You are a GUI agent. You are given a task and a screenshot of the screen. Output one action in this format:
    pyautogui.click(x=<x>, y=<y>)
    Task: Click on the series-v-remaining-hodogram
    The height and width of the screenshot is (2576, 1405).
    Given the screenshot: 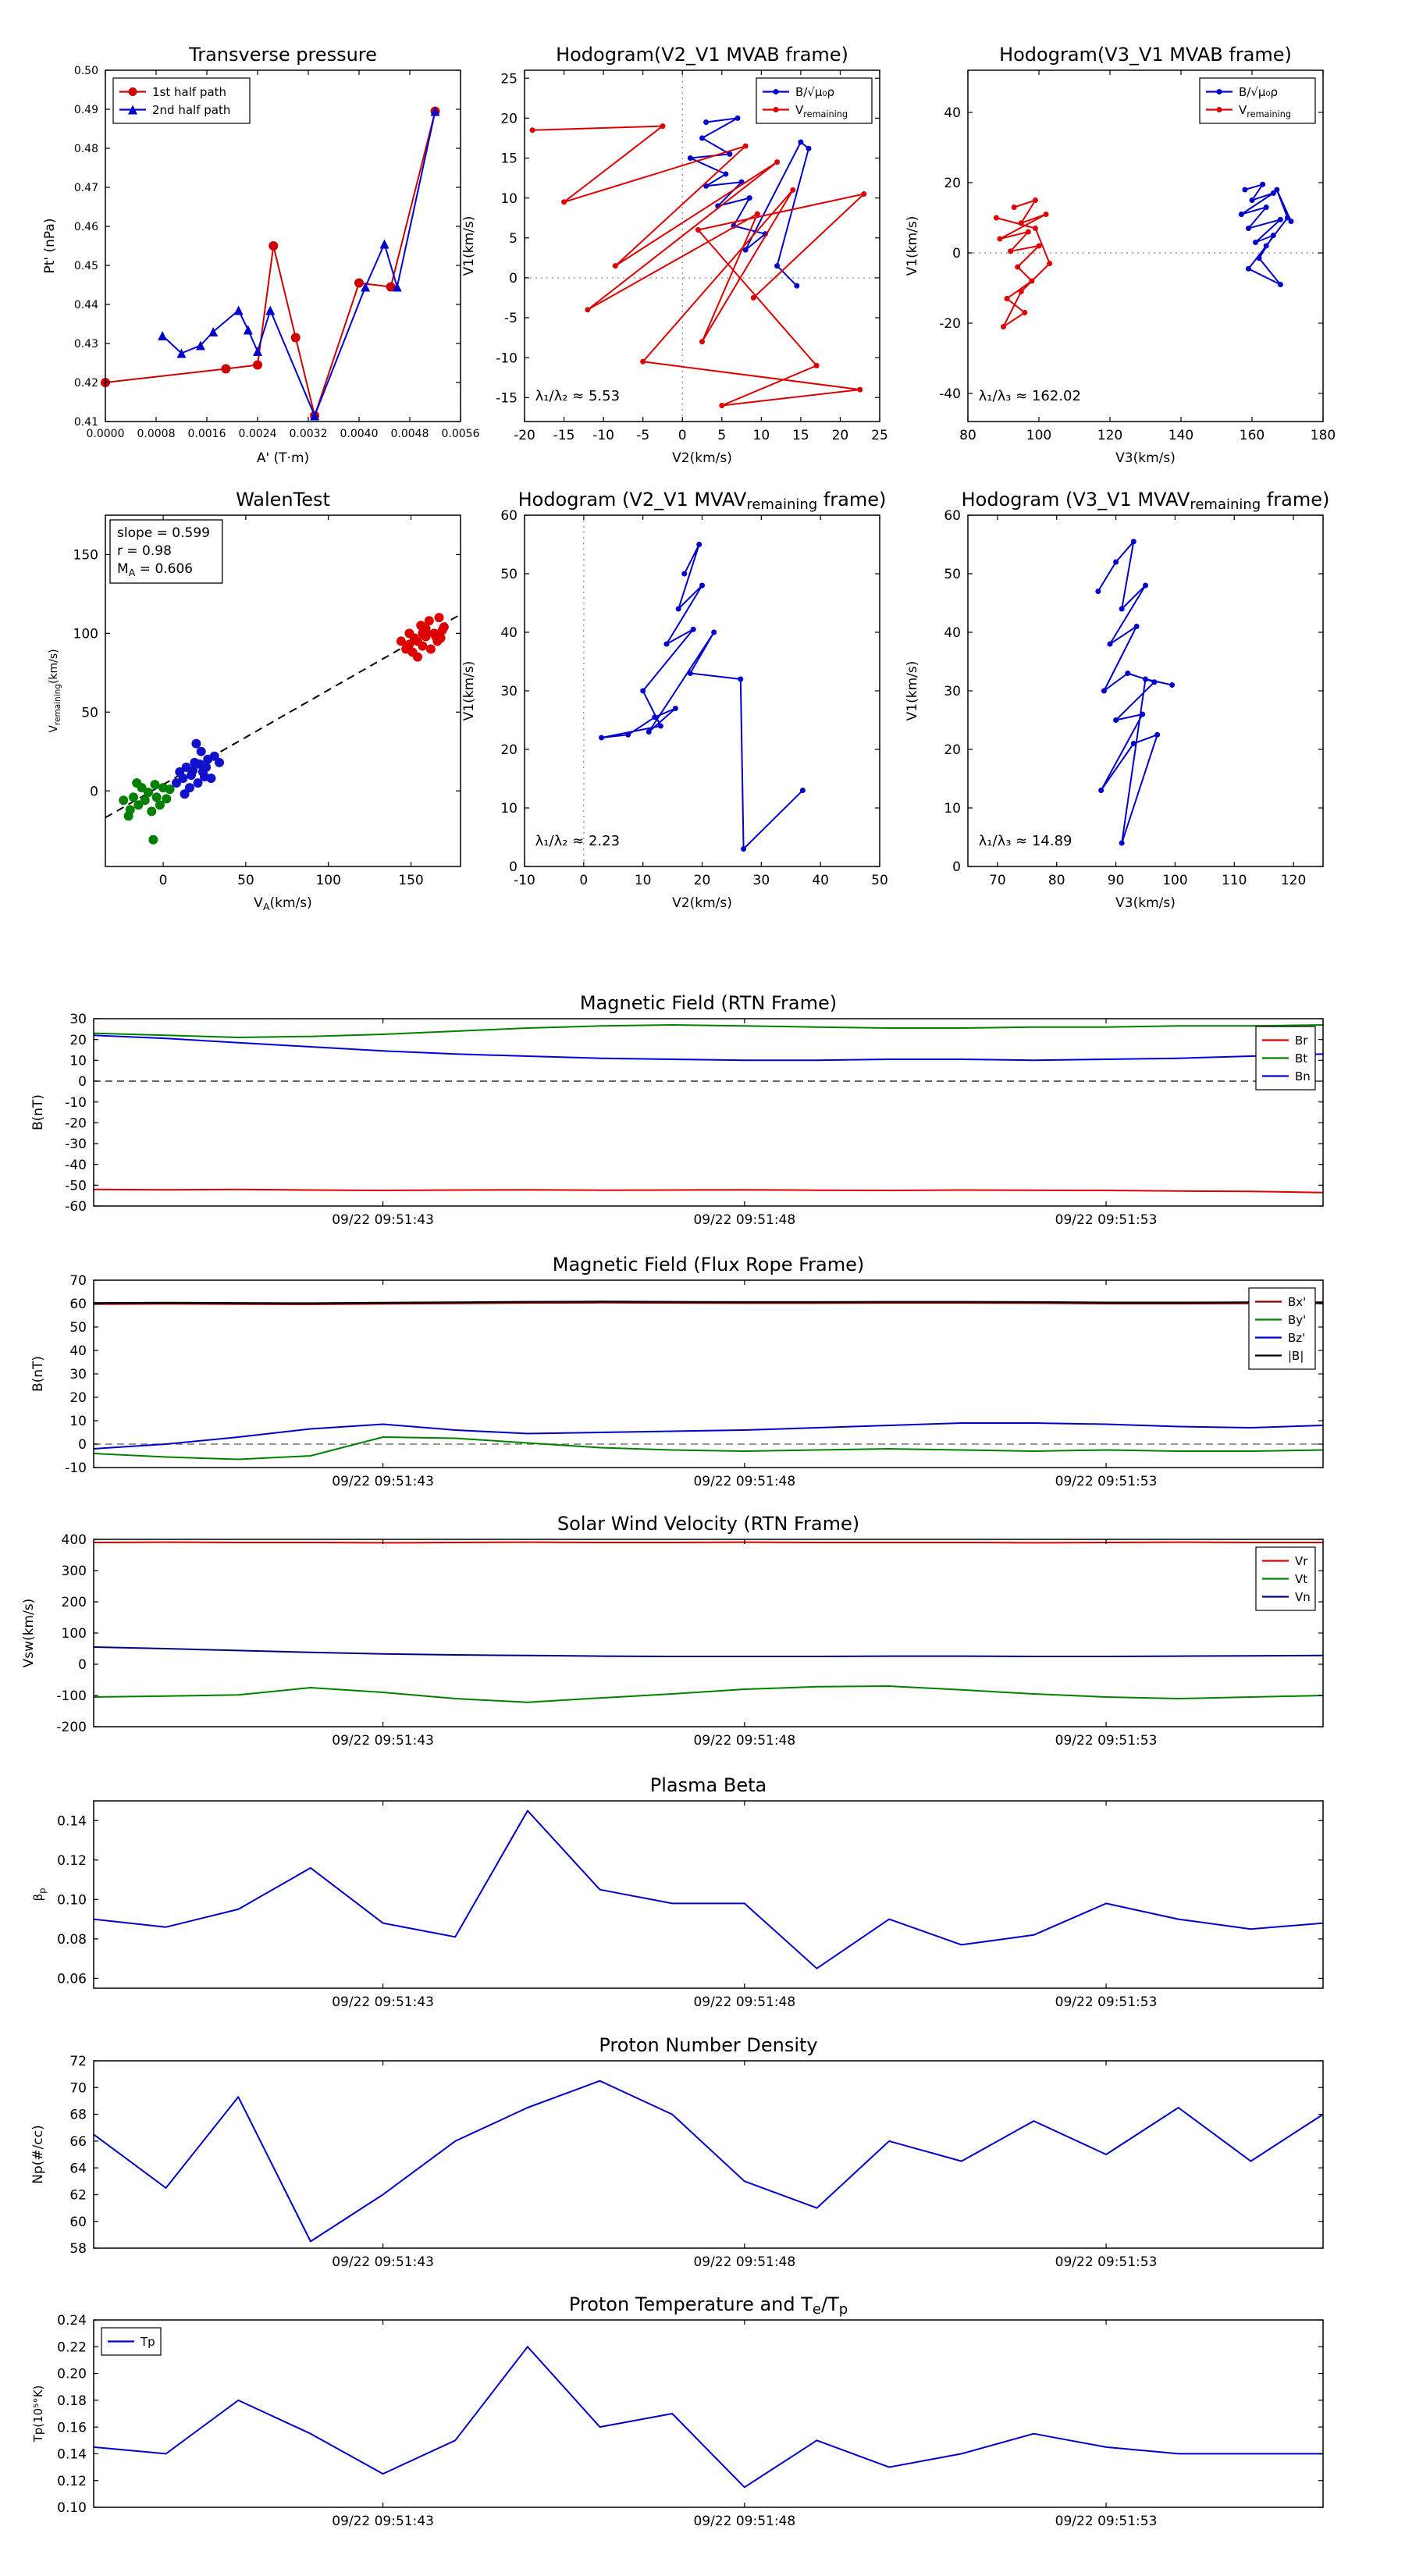 What is the action you would take?
    pyautogui.click(x=1135, y=692)
    